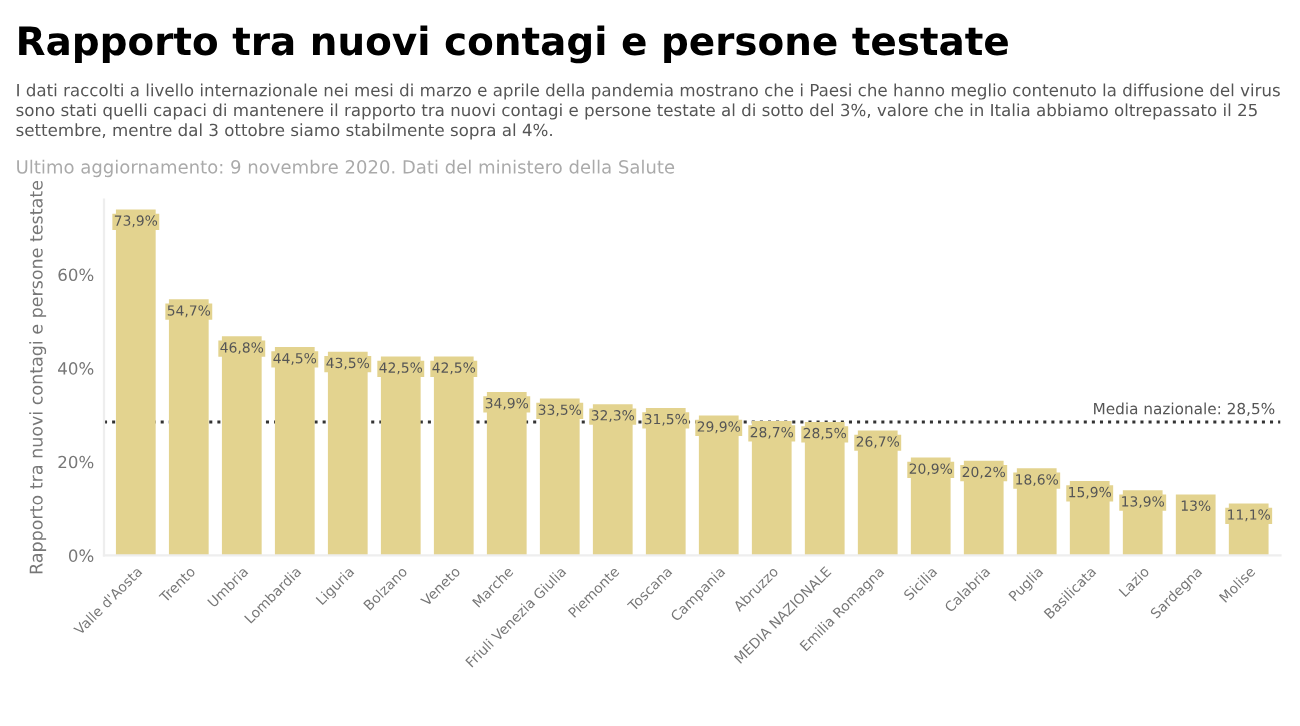 The width and height of the screenshot is (1300, 726). What do you see at coordinates (513, 44) in the screenshot?
I see `chart-title: Rapporto tra nuovi contagi e persone testate` at bounding box center [513, 44].